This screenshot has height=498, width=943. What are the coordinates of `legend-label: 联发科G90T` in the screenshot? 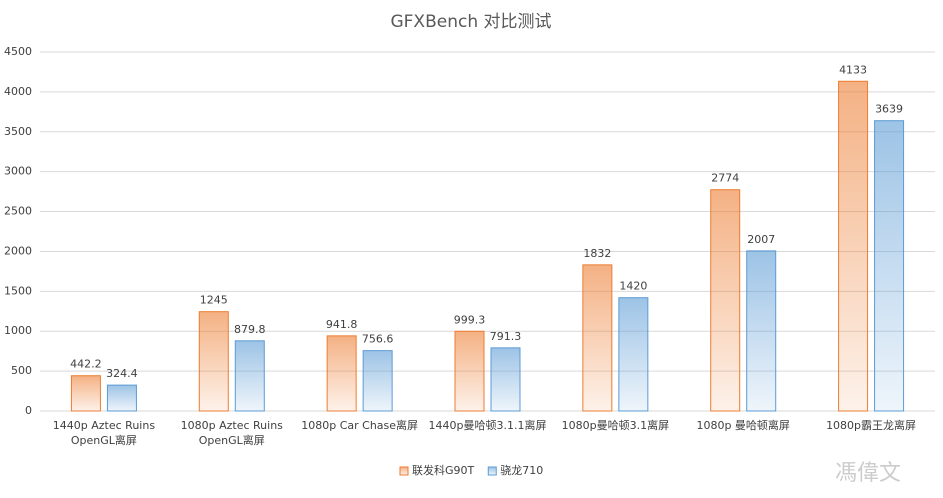 It's located at (443, 470).